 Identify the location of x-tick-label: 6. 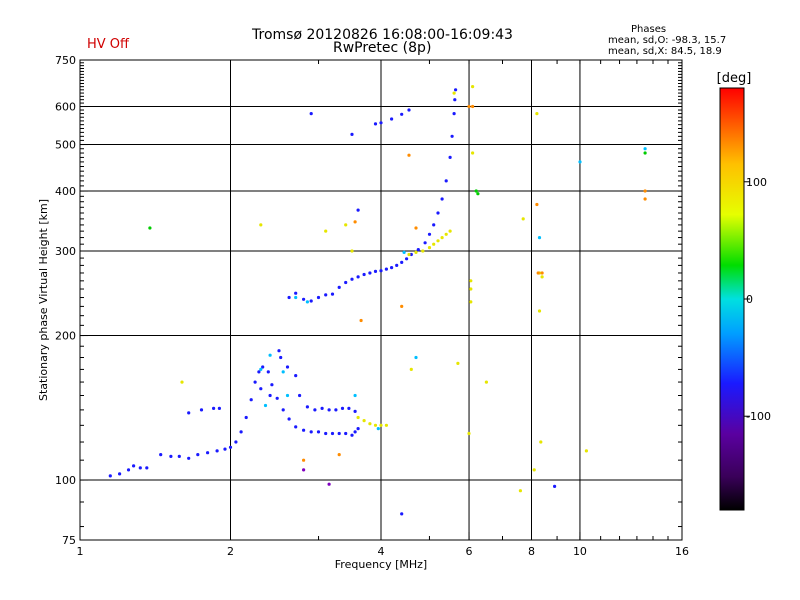
(469, 551).